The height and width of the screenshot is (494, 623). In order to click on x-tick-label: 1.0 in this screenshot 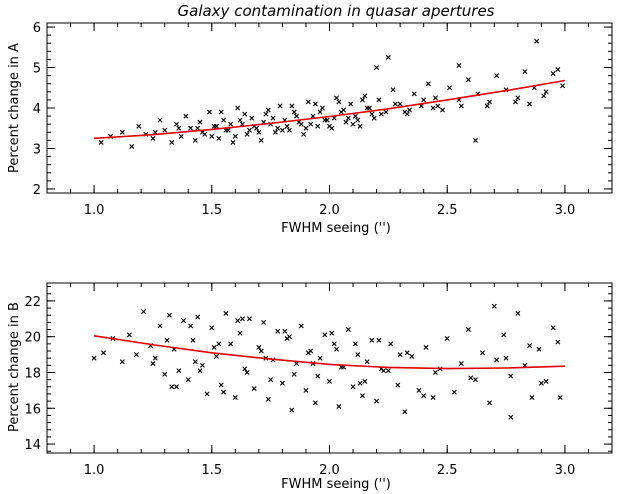, I will do `click(94, 210)`.